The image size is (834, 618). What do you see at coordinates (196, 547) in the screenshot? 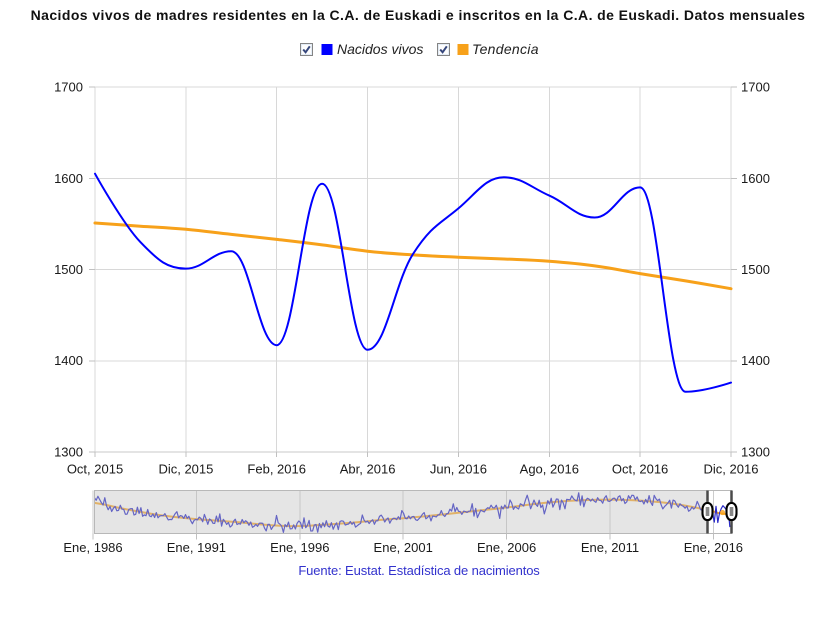
I see `svg-text: Ene, 1991` at bounding box center [196, 547].